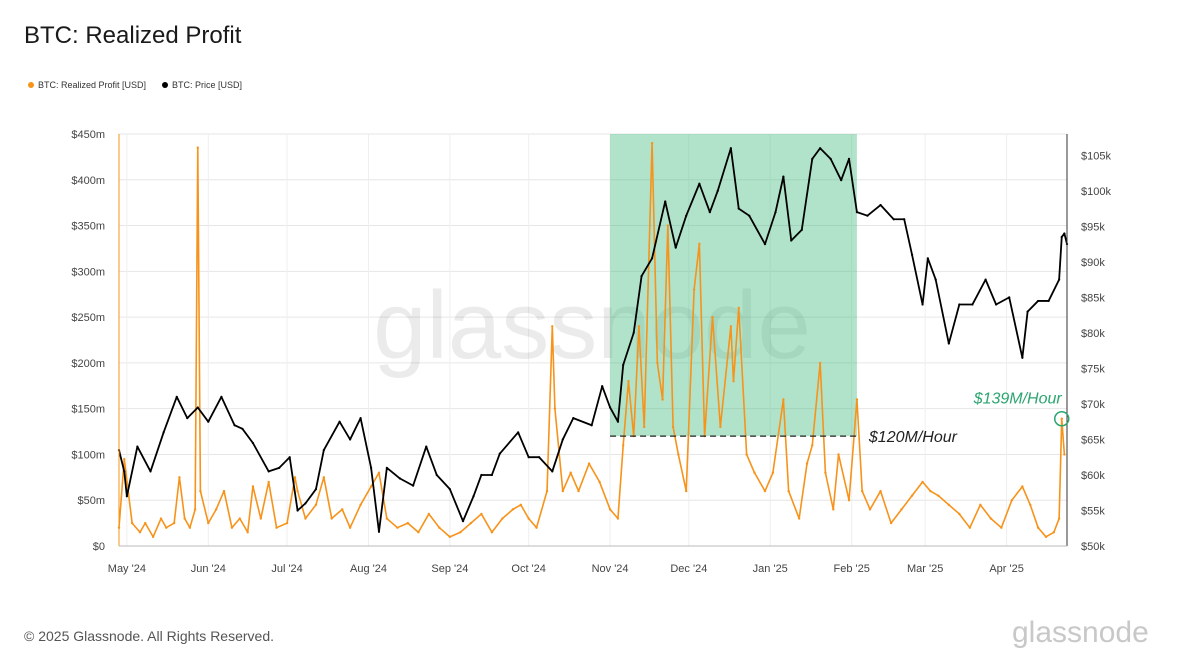 The image size is (1181, 663). Describe the element at coordinates (840, 418) in the screenshot. I see `annotation-layer: $120M/Hour $139M/Hour` at that location.